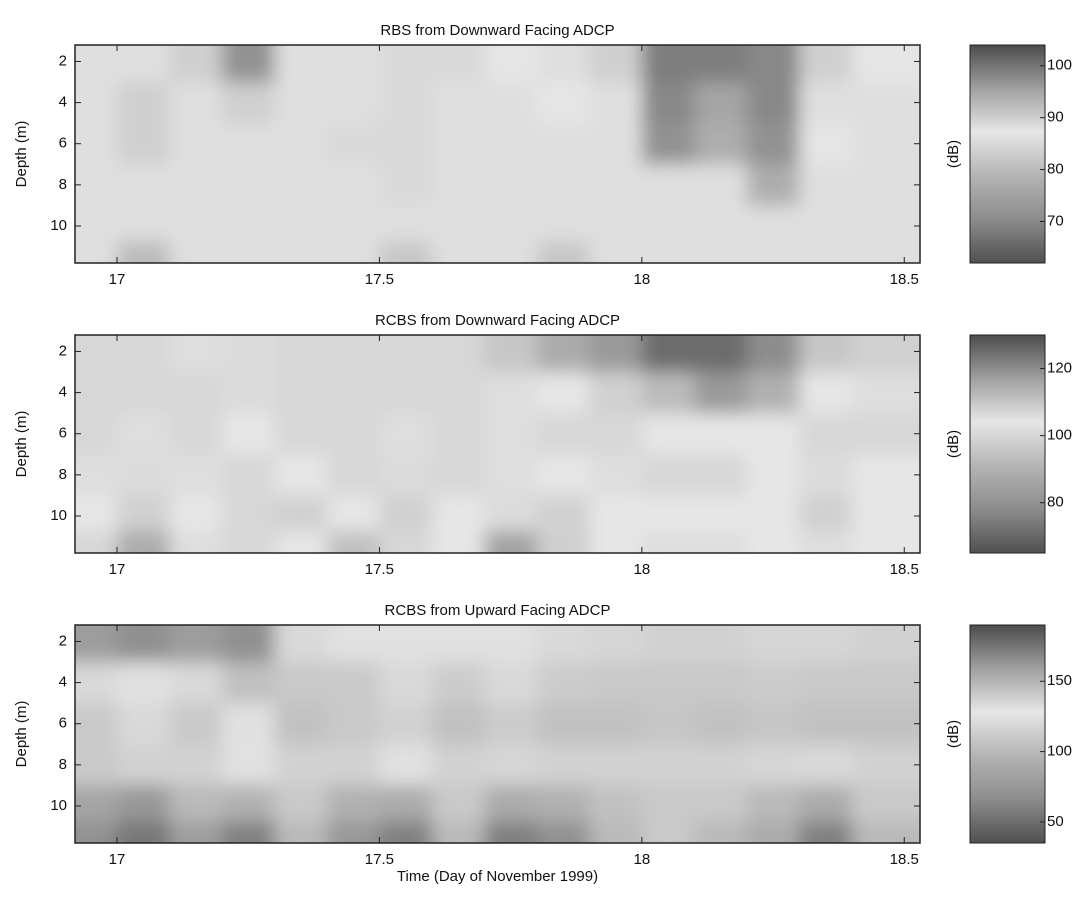 The height and width of the screenshot is (897, 1092). What do you see at coordinates (1059, 751) in the screenshot?
I see `colorbar-tick-label: 100` at bounding box center [1059, 751].